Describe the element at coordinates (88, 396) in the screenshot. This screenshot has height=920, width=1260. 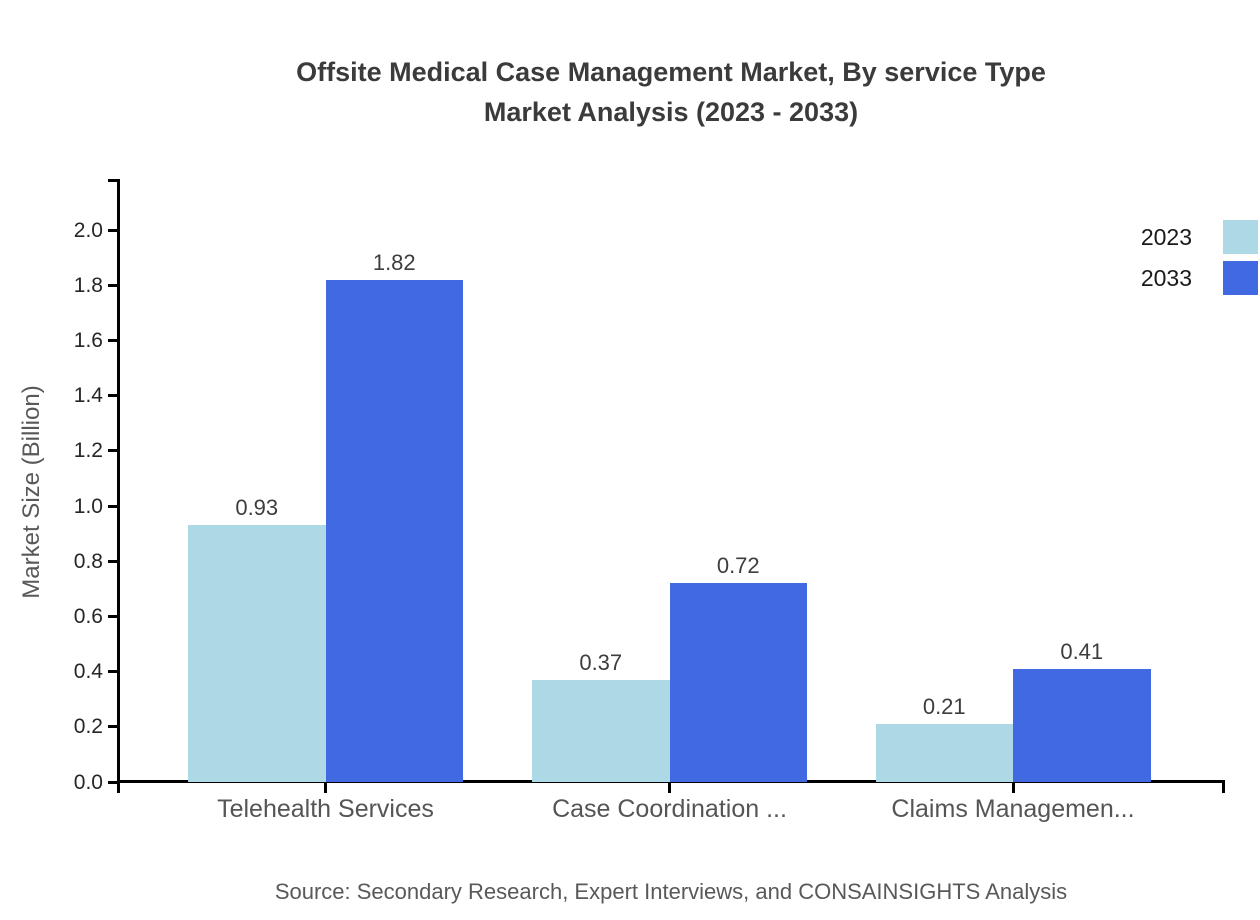
I see `y-tick-label: 1.4` at that location.